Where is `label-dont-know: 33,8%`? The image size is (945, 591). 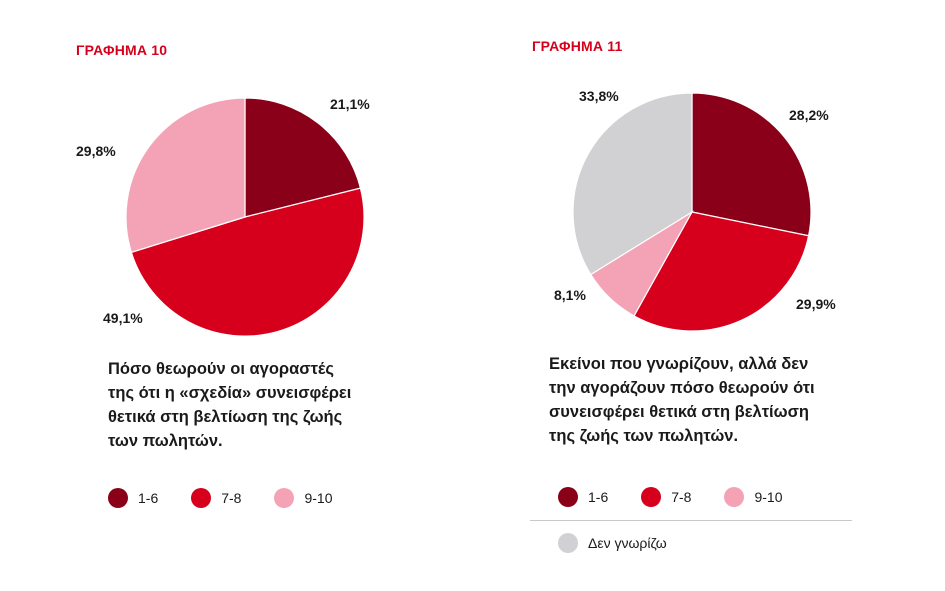
label-dont-know: 33,8% is located at coordinates (599, 96).